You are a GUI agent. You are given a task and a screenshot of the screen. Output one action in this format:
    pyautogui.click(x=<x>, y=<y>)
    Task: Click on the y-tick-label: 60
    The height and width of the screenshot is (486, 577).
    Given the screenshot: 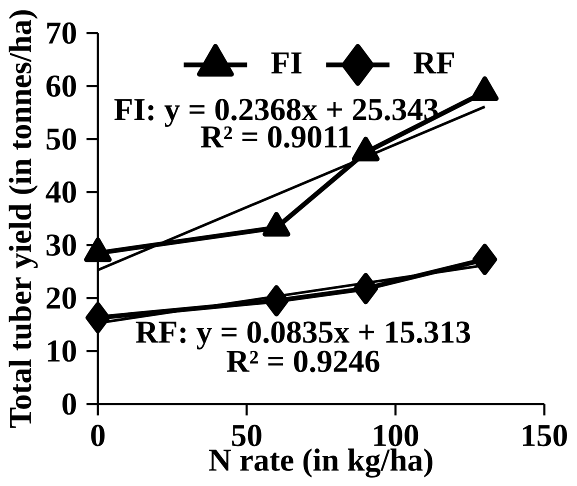 What is the action you would take?
    pyautogui.click(x=61, y=86)
    